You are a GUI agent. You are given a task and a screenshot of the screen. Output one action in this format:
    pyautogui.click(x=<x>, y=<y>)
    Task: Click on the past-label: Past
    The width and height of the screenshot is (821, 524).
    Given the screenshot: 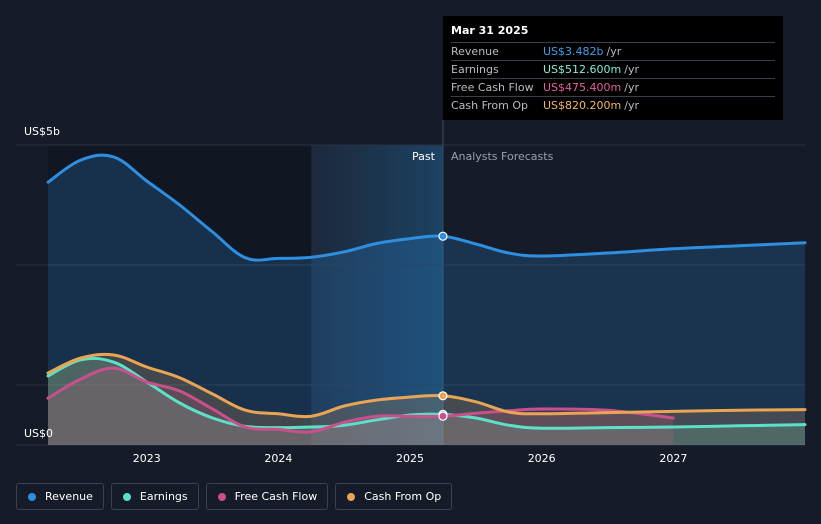 What is the action you would take?
    pyautogui.click(x=424, y=156)
    